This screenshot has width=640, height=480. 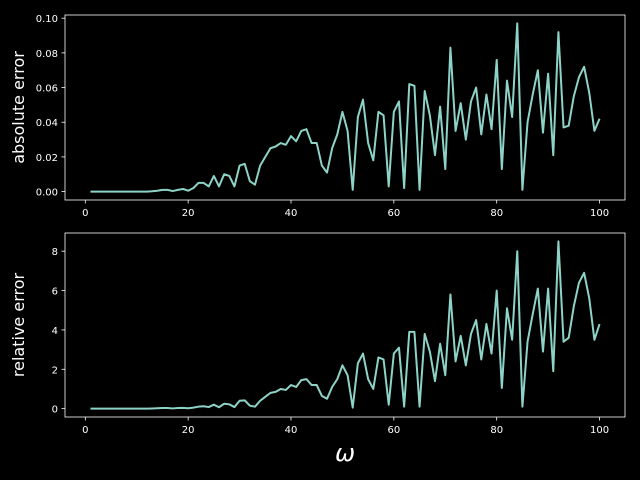 What do you see at coordinates (55, 410) in the screenshot?
I see `y-tick-label: 0` at bounding box center [55, 410].